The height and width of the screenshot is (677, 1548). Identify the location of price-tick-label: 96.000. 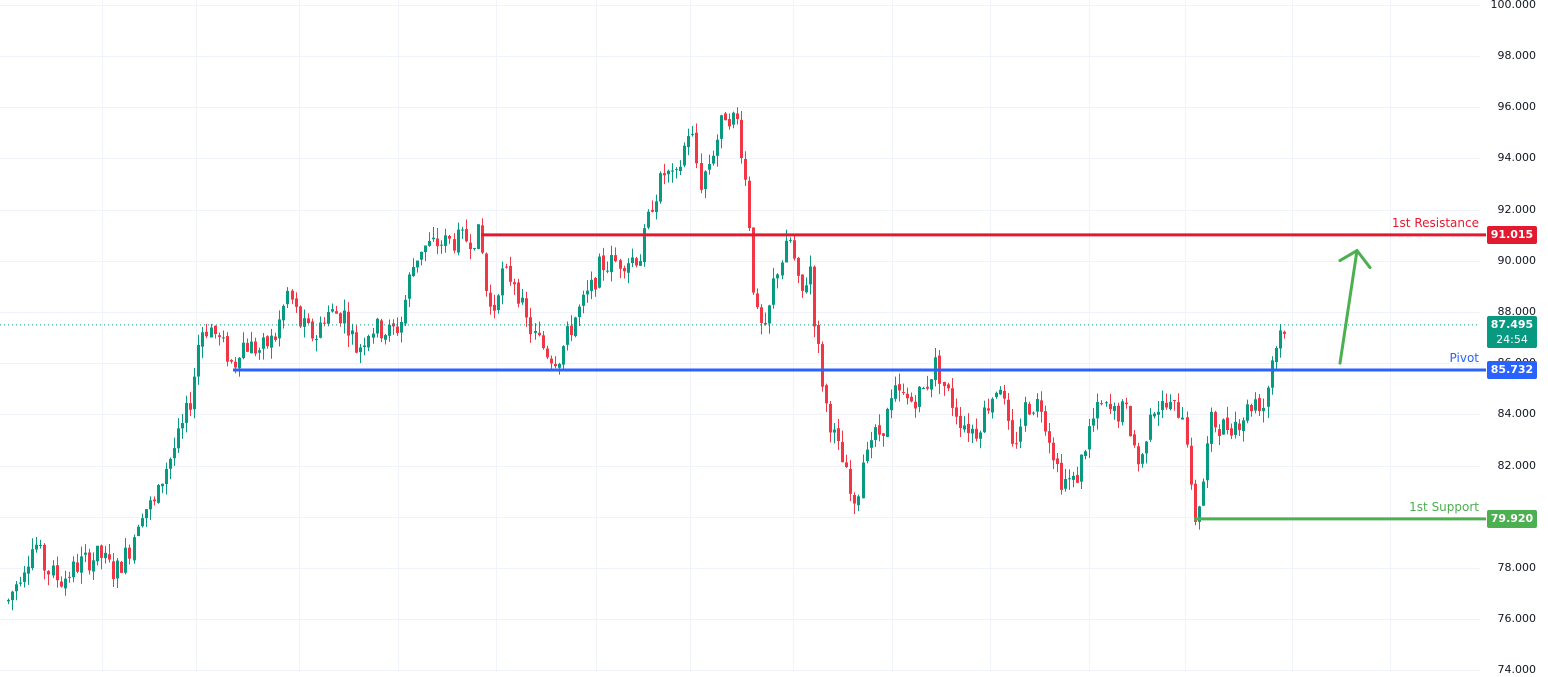
(1517, 107).